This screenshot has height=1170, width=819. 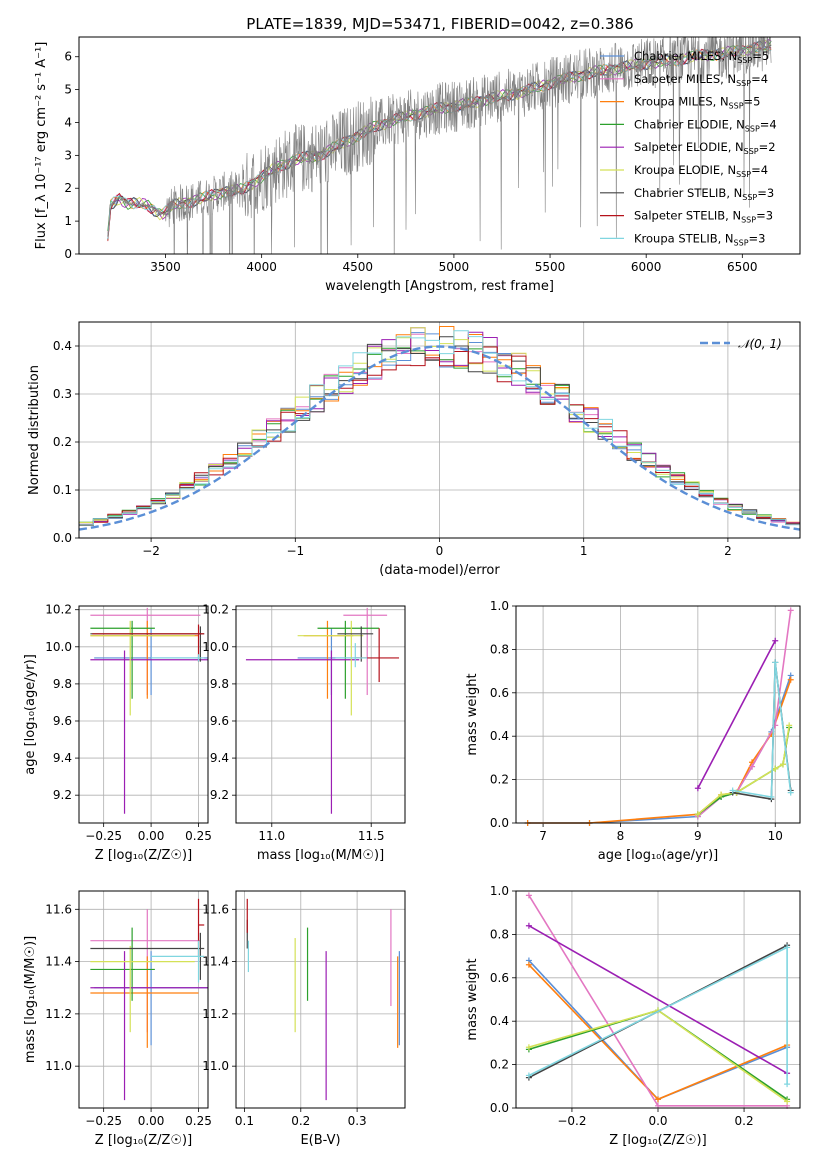 I want to click on y-axis-label: age [log₁₀(age/yr)], so click(x=30, y=714).